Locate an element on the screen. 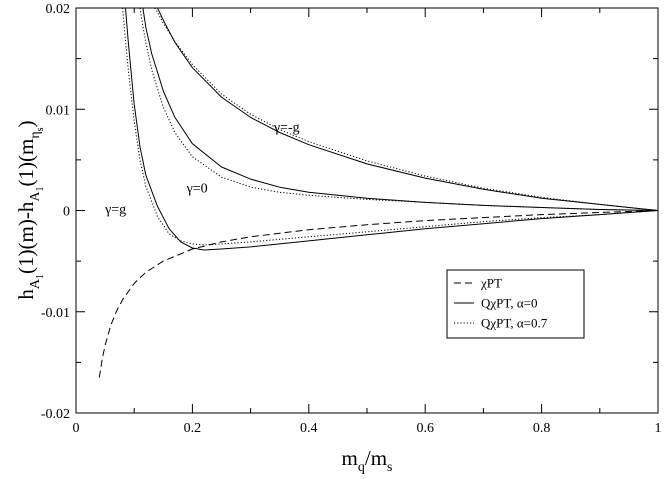  legend-box is located at coordinates (515, 304).